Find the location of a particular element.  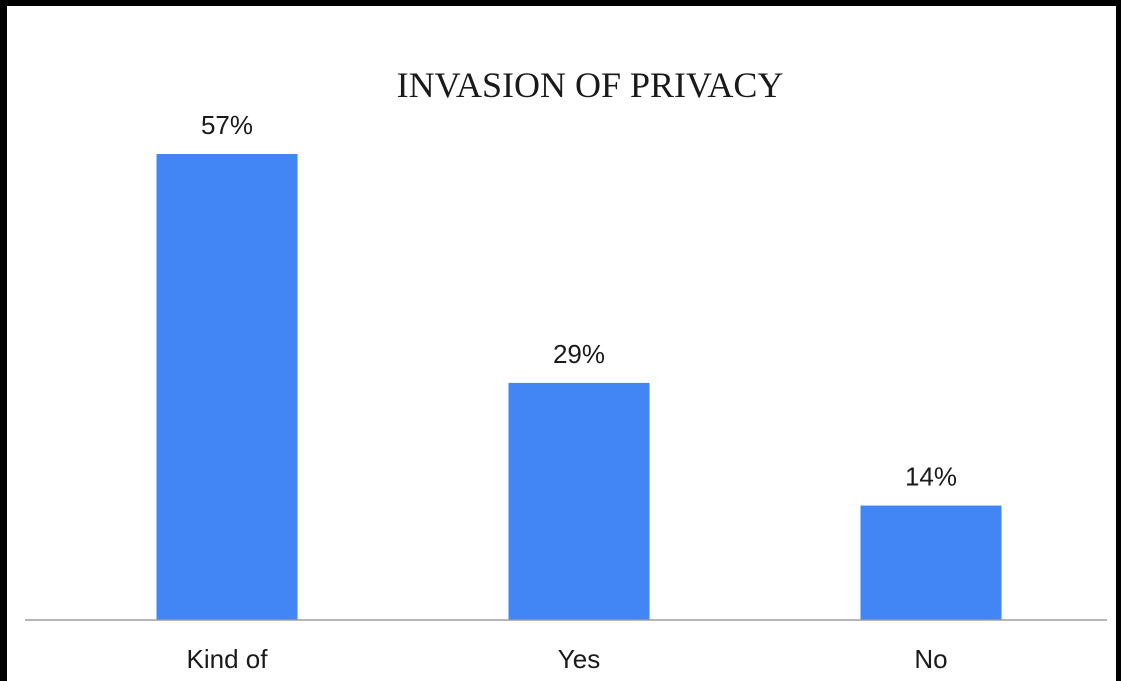

data-label-yes: 29% is located at coordinates (579, 354).